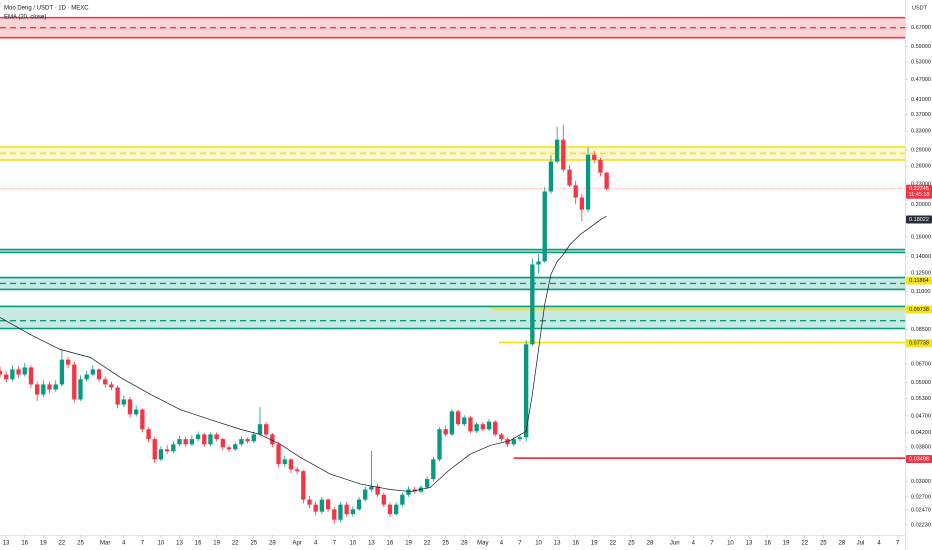 Image resolution: width=932 pixels, height=550 pixels. I want to click on y-tick-label: 0.08500, so click(921, 330).